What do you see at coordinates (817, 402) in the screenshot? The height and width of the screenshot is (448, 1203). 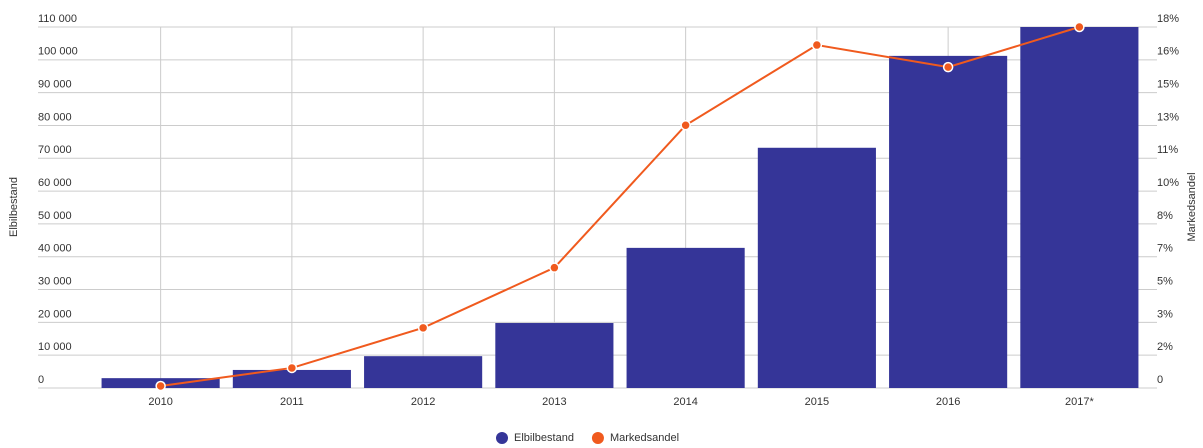 I see `x-tick-label: 2015` at bounding box center [817, 402].